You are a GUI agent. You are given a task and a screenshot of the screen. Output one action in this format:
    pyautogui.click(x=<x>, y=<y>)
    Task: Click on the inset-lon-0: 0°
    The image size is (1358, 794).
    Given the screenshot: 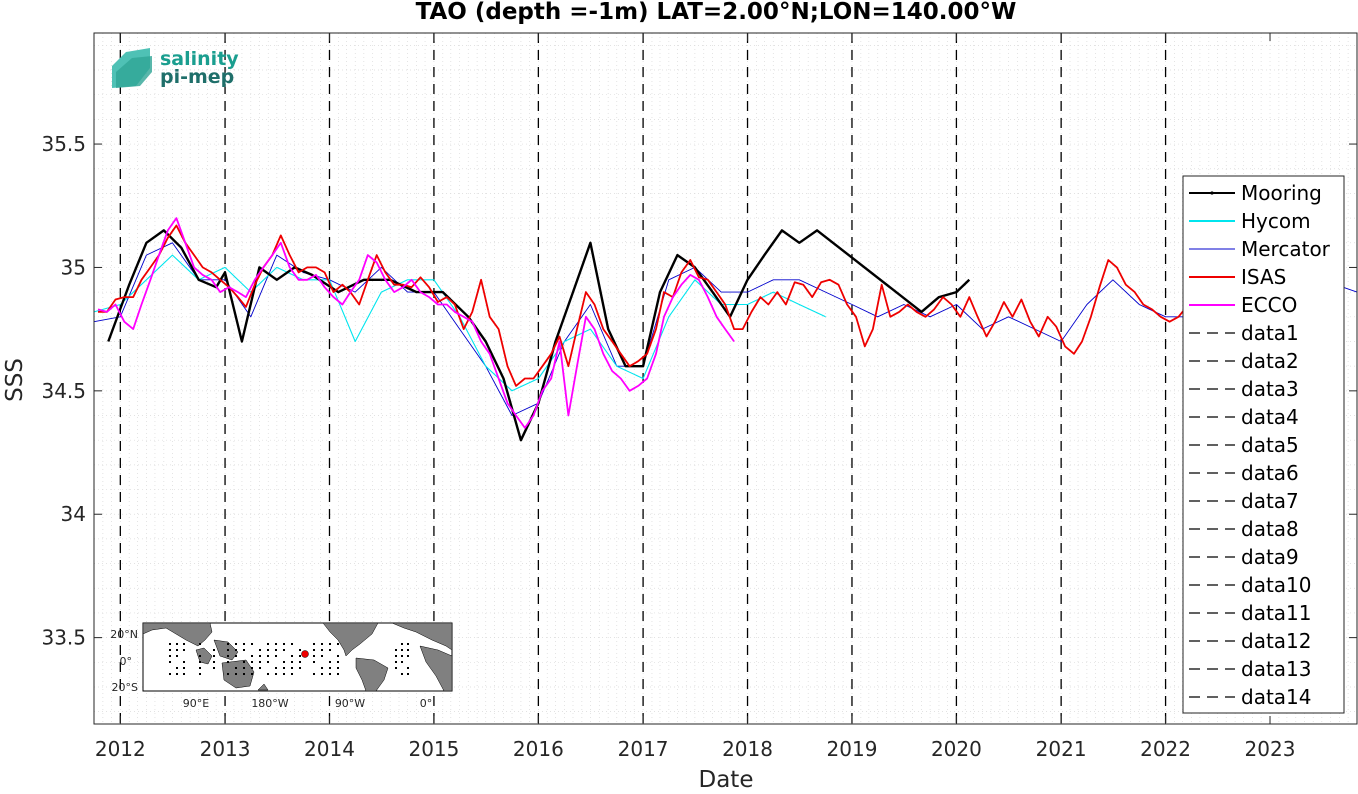 What is the action you would take?
    pyautogui.click(x=426, y=703)
    